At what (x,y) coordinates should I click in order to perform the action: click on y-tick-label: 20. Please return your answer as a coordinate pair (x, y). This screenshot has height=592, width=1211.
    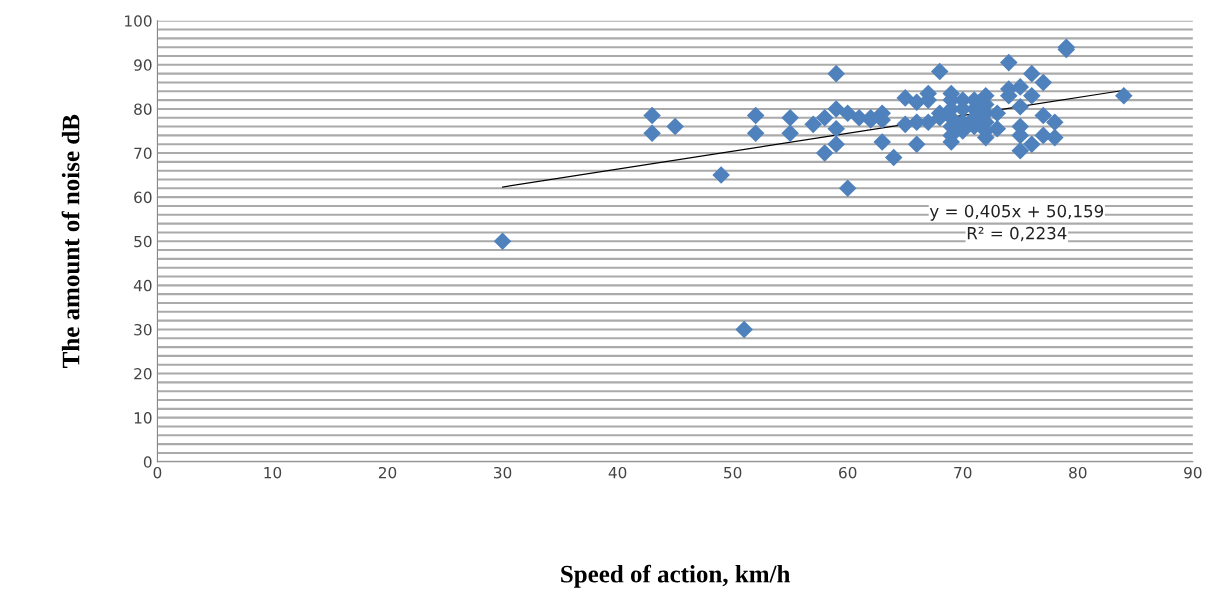
    Looking at the image, I should click on (143, 374).